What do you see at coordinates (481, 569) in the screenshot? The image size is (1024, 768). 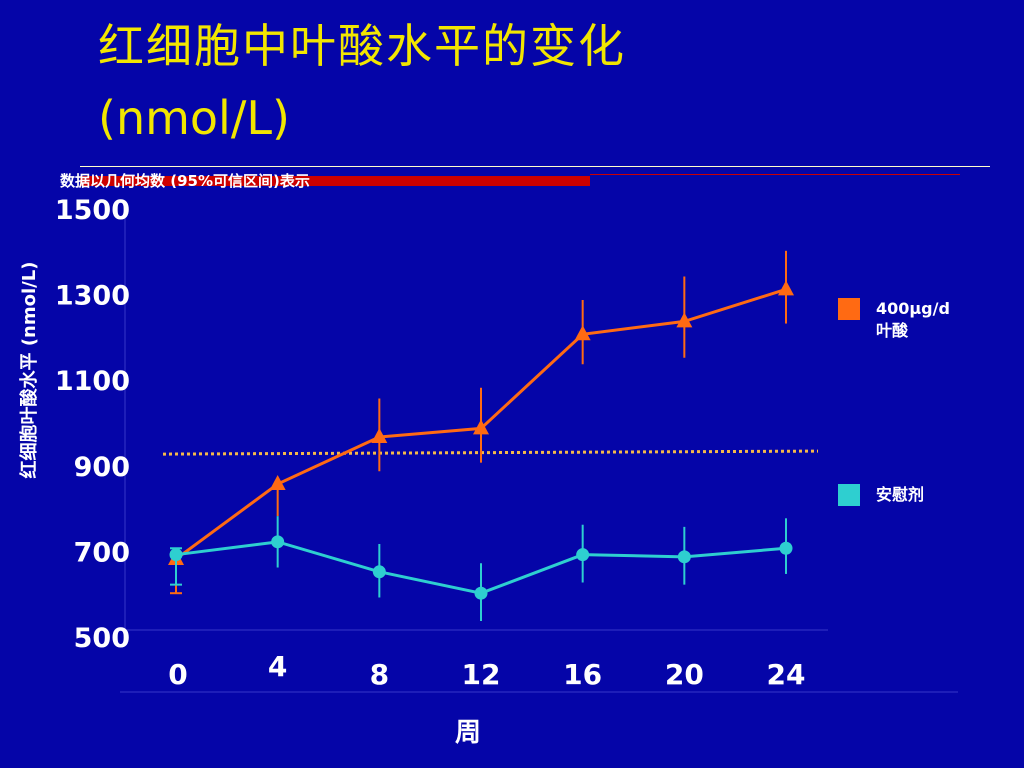 I see `series-placebo` at bounding box center [481, 569].